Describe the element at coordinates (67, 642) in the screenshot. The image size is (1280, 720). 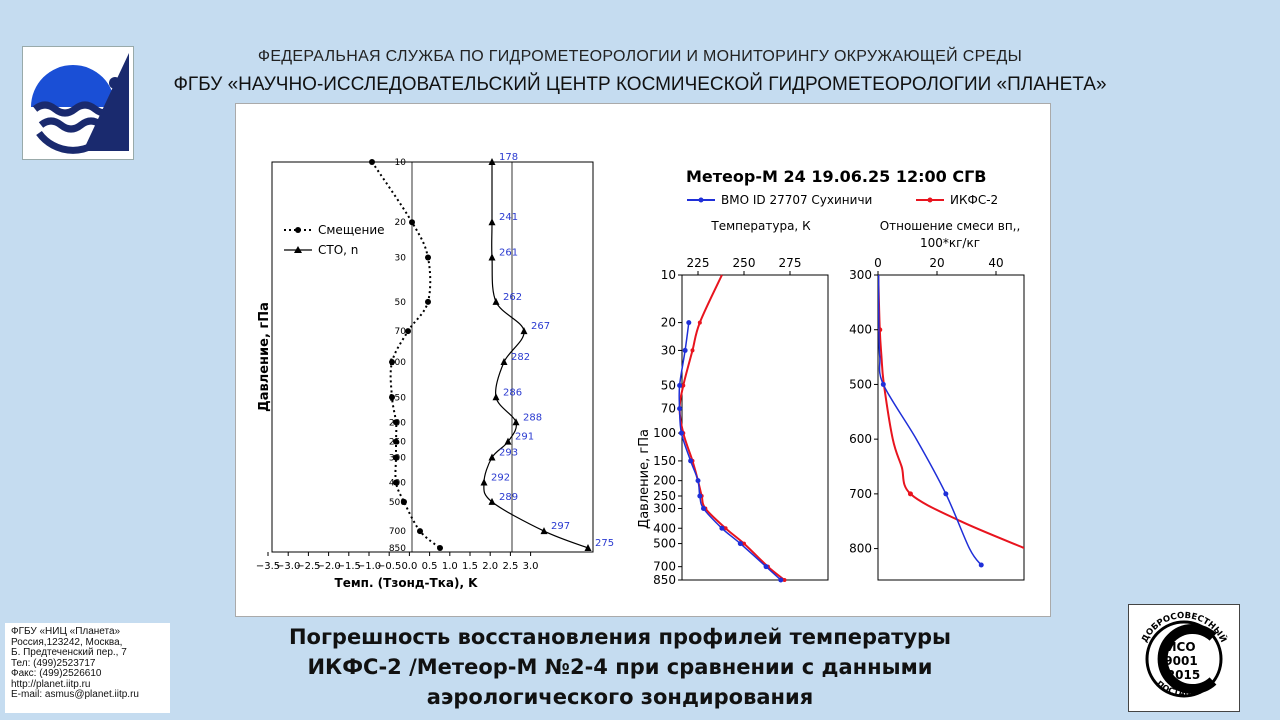
I see `contact-line: Россия,123242, Москва,` at that location.